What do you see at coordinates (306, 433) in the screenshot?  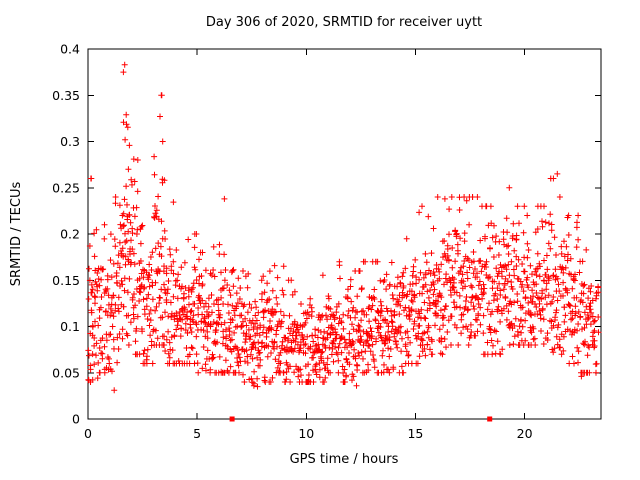 I see `x-tick-label: 10` at bounding box center [306, 433].